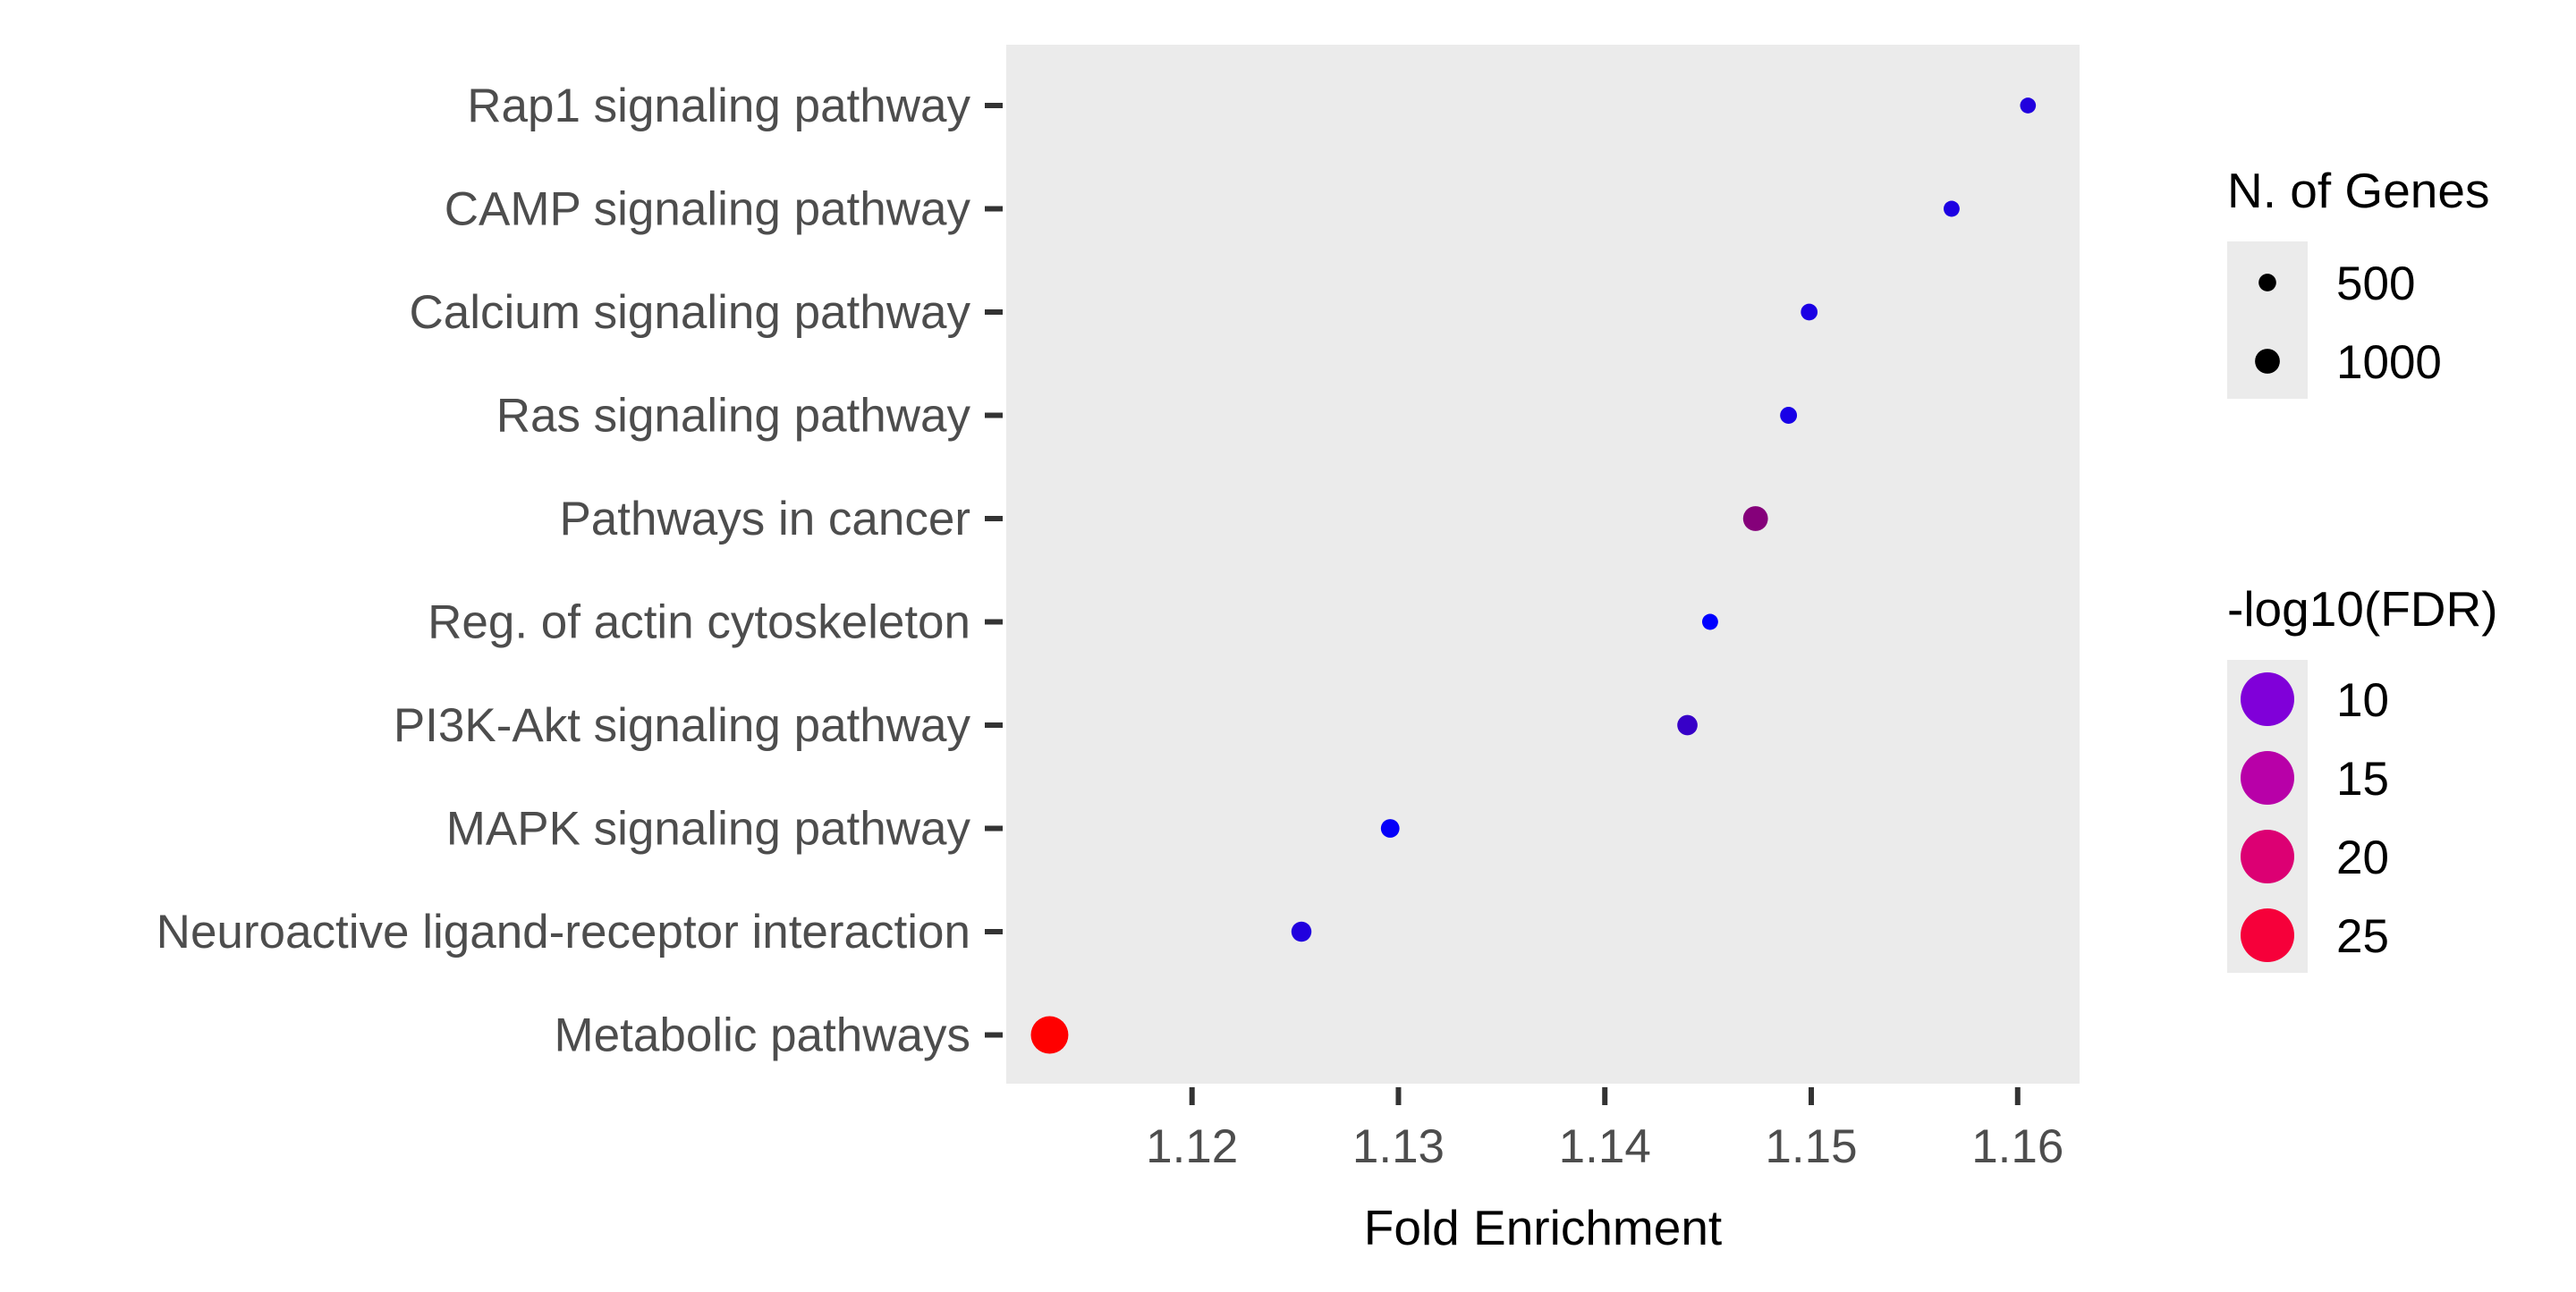  I want to click on x-tick-label: 1.15, so click(1811, 1146).